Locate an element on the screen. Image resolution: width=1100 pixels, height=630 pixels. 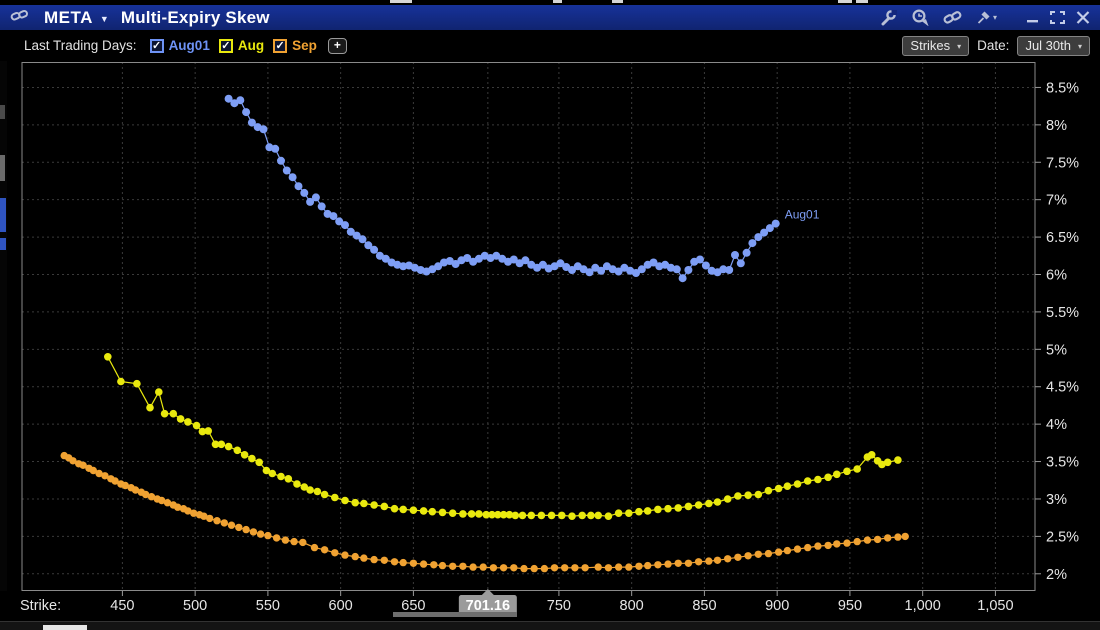
svg-text: 6% is located at coordinates (1056, 275).